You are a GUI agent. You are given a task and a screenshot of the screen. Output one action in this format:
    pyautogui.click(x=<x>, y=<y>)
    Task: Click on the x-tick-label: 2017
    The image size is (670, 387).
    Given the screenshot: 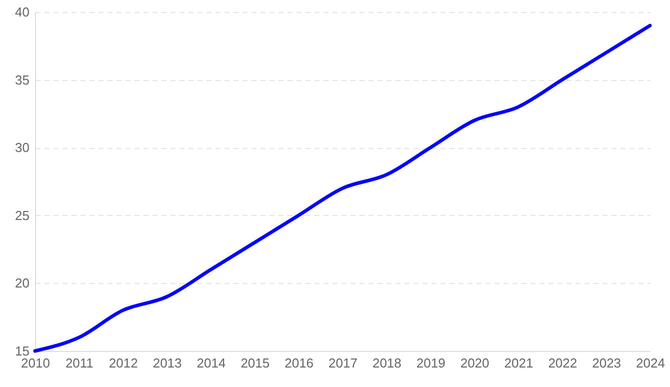 What is the action you would take?
    pyautogui.click(x=343, y=363)
    